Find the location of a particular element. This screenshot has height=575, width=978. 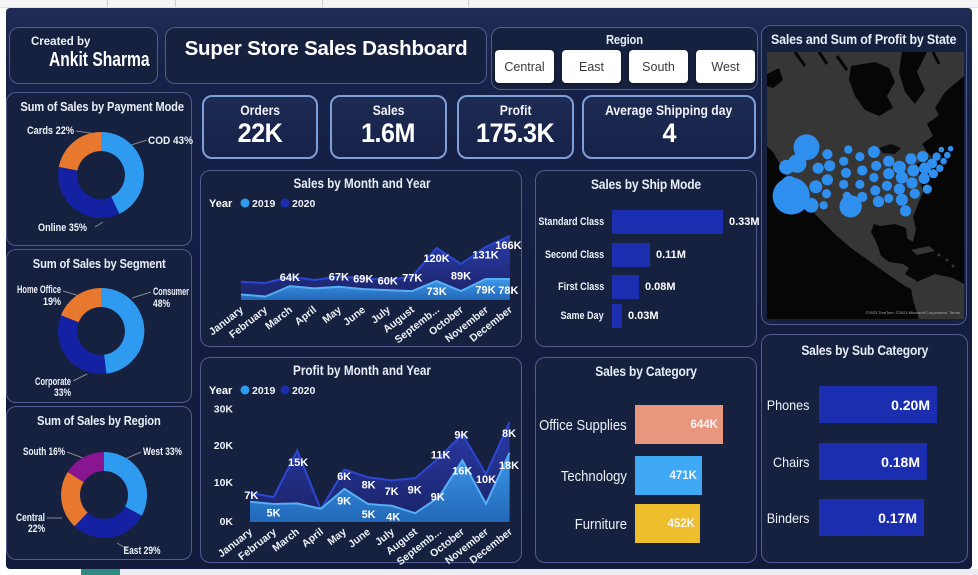

svg-text: 4K is located at coordinates (393, 518).